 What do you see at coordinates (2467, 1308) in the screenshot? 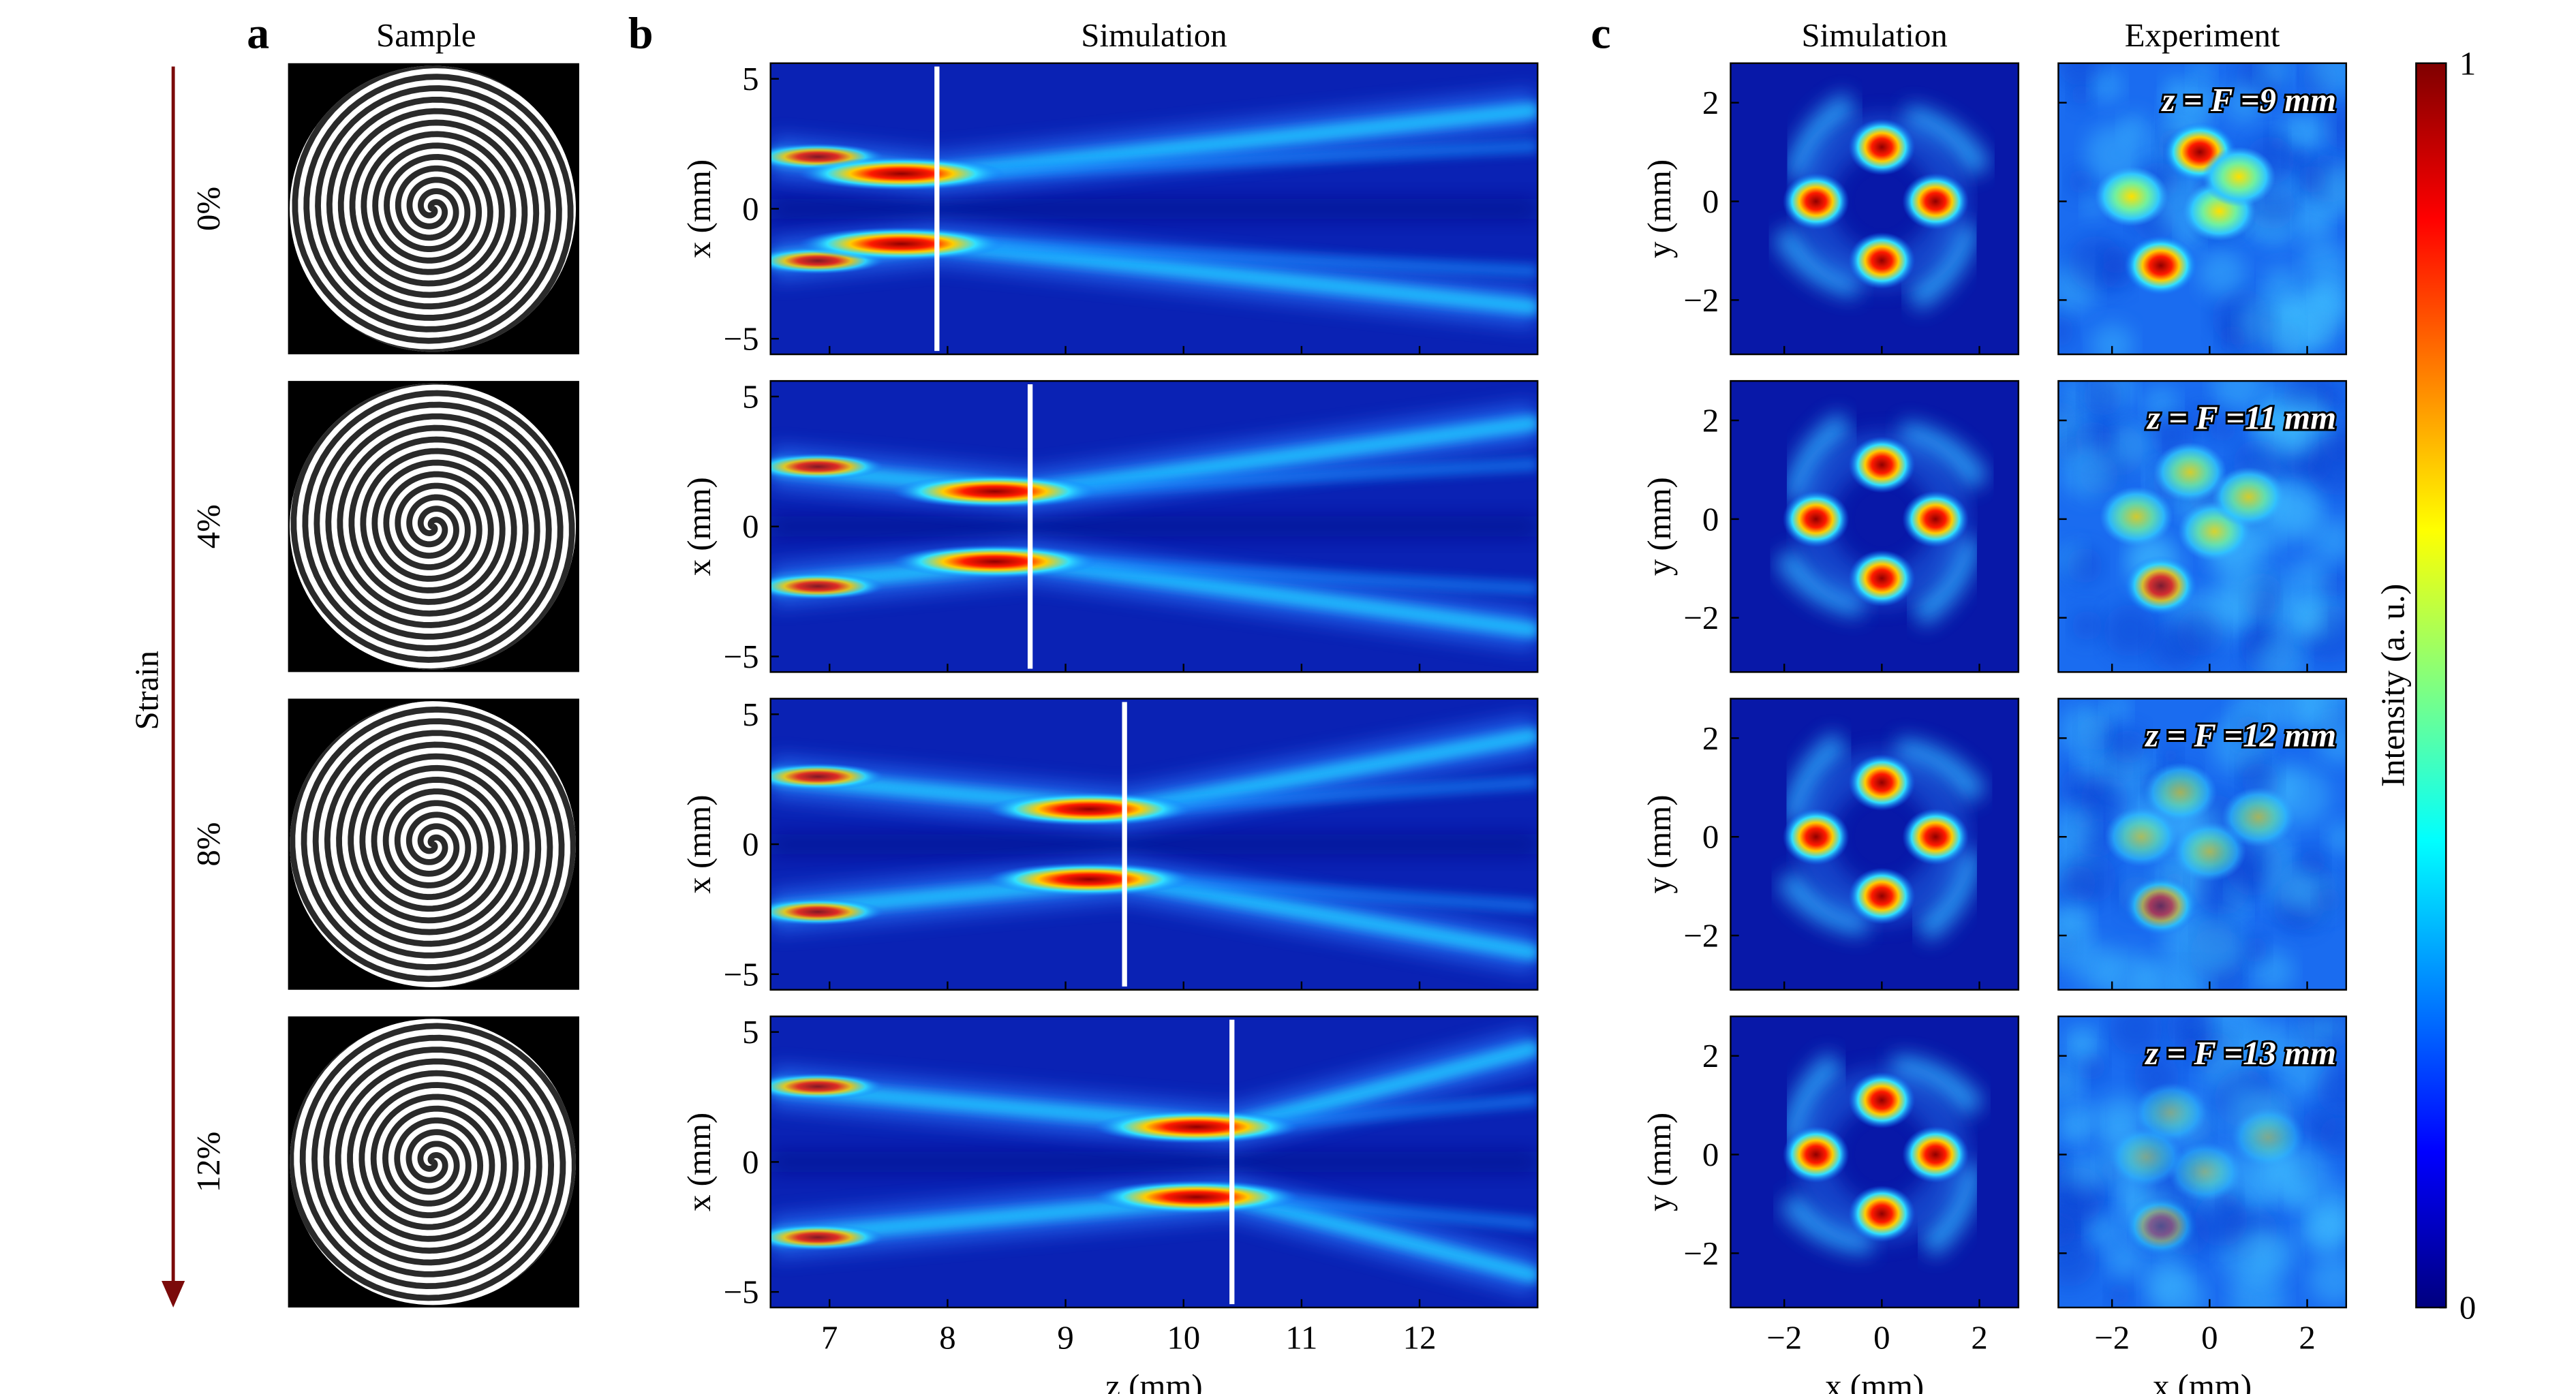
I see `colorbar-tick-label: 0` at bounding box center [2467, 1308].